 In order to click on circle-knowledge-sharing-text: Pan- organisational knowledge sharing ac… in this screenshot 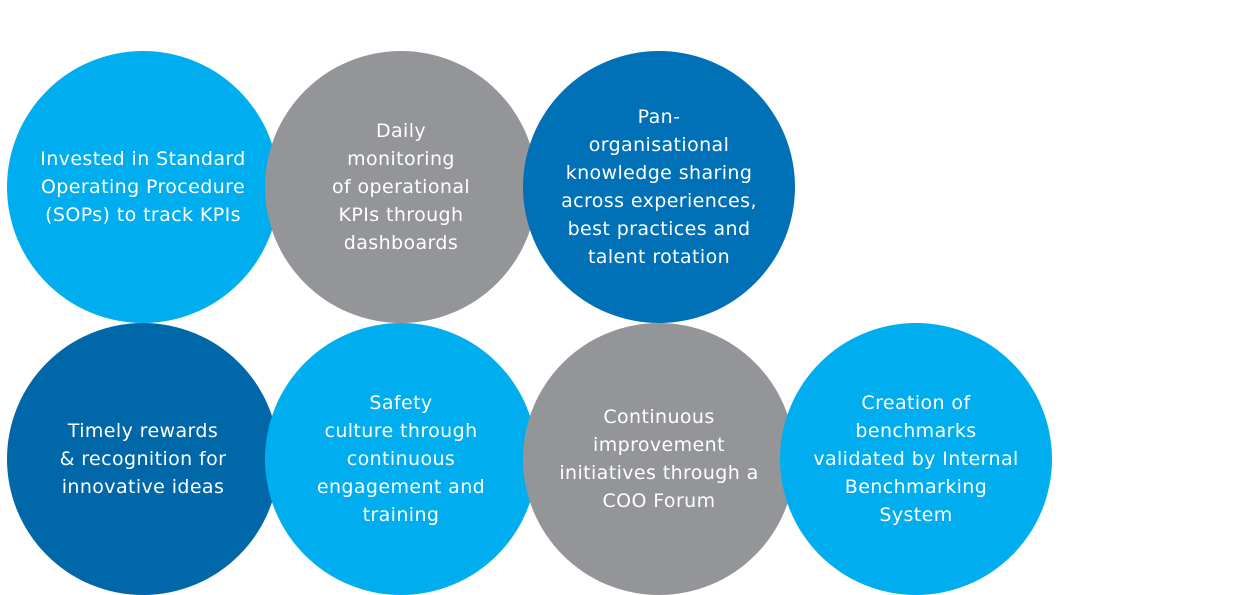, I will do `click(659, 187)`.